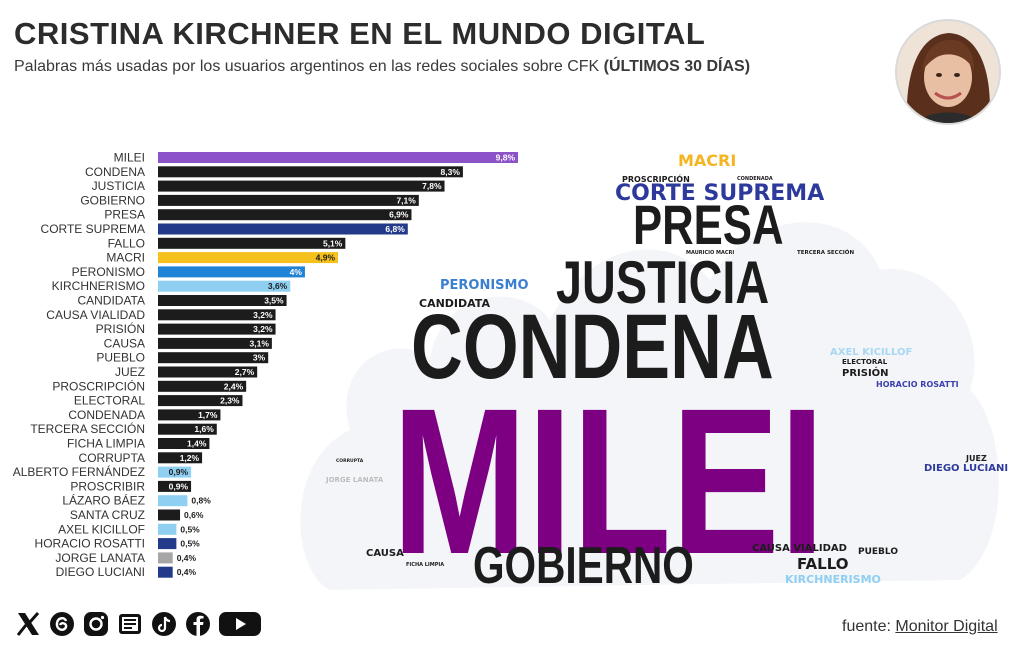 The image size is (1024, 660). What do you see at coordinates (130, 372) in the screenshot?
I see `category-label: JUEZ` at bounding box center [130, 372].